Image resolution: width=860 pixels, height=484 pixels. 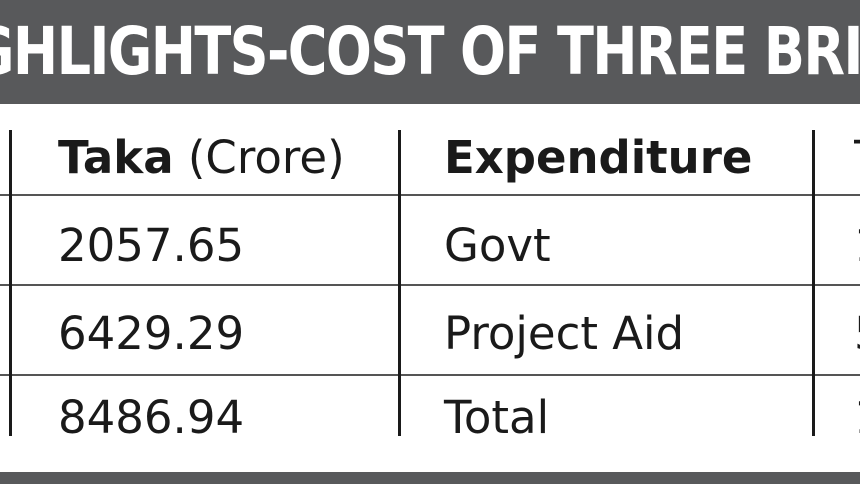 What do you see at coordinates (497, 245) in the screenshot?
I see `row-1-expenditure: Govt` at bounding box center [497, 245].